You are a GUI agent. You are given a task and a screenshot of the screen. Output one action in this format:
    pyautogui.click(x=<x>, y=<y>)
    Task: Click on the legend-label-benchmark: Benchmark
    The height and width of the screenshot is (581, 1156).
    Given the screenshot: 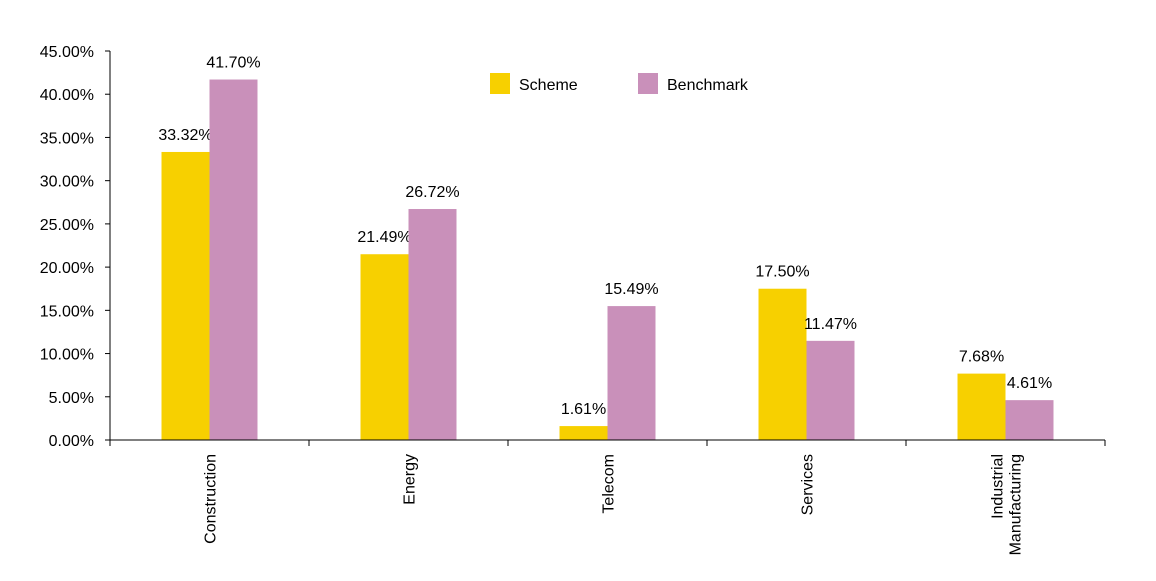 What is the action you would take?
    pyautogui.click(x=708, y=85)
    